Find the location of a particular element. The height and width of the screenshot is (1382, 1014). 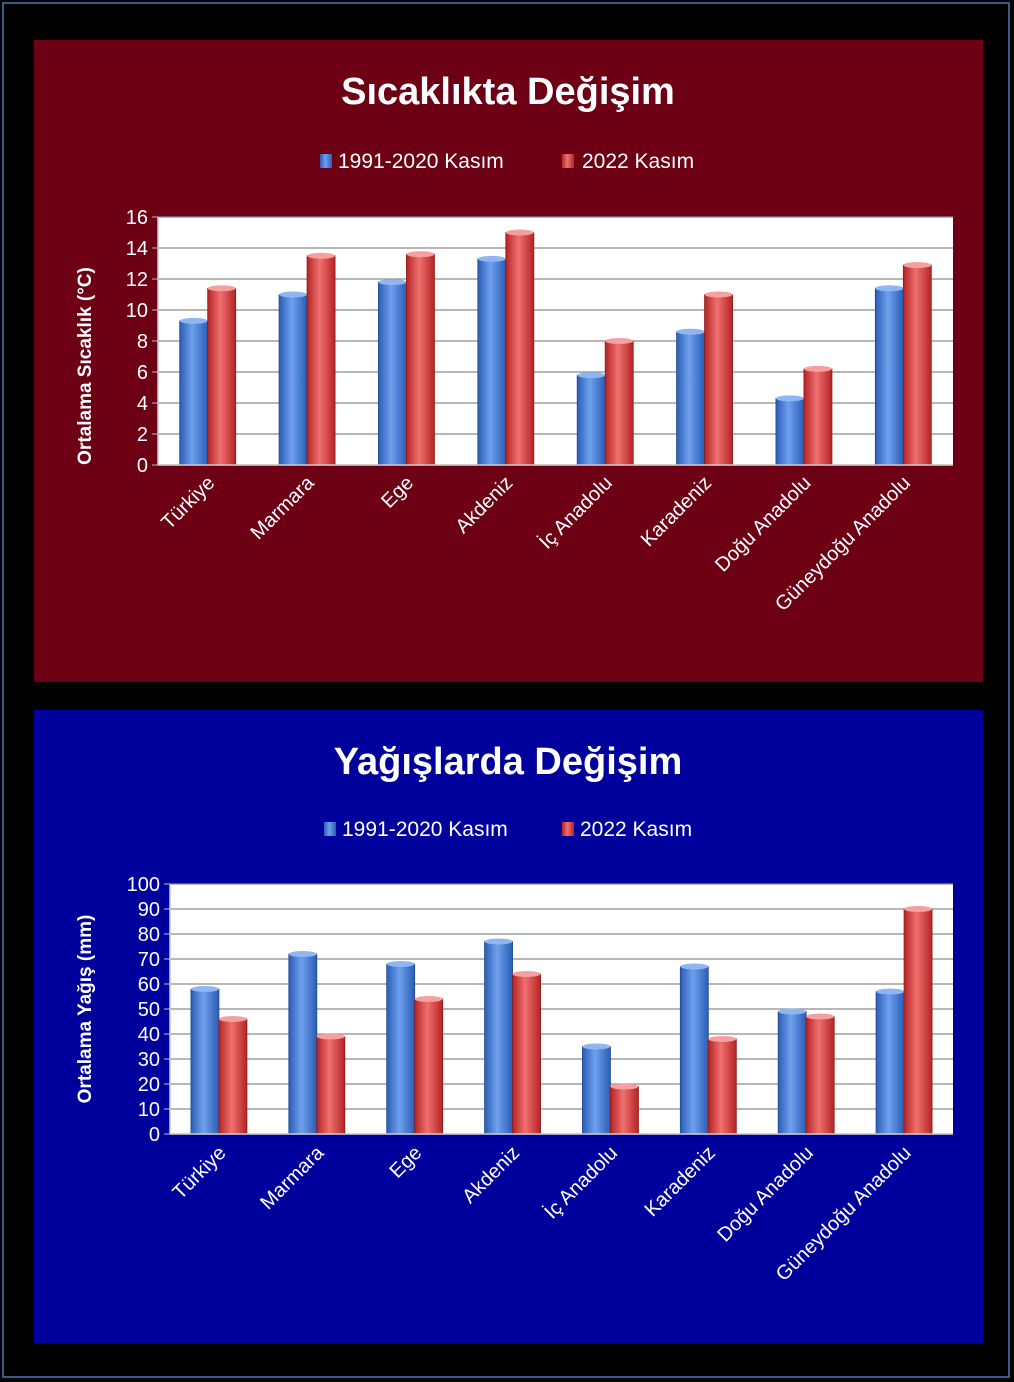

y-tick-label: 90 is located at coordinates (149, 910).